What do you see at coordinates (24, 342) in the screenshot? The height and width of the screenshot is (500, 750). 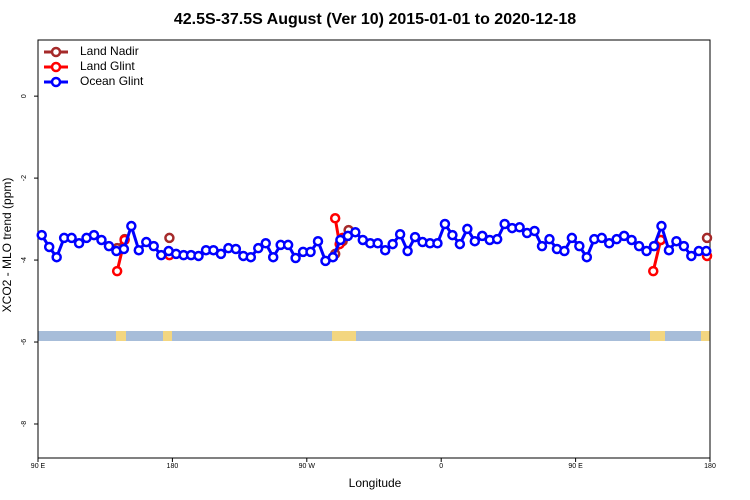 I see `y-tick-label: -6` at bounding box center [24, 342].